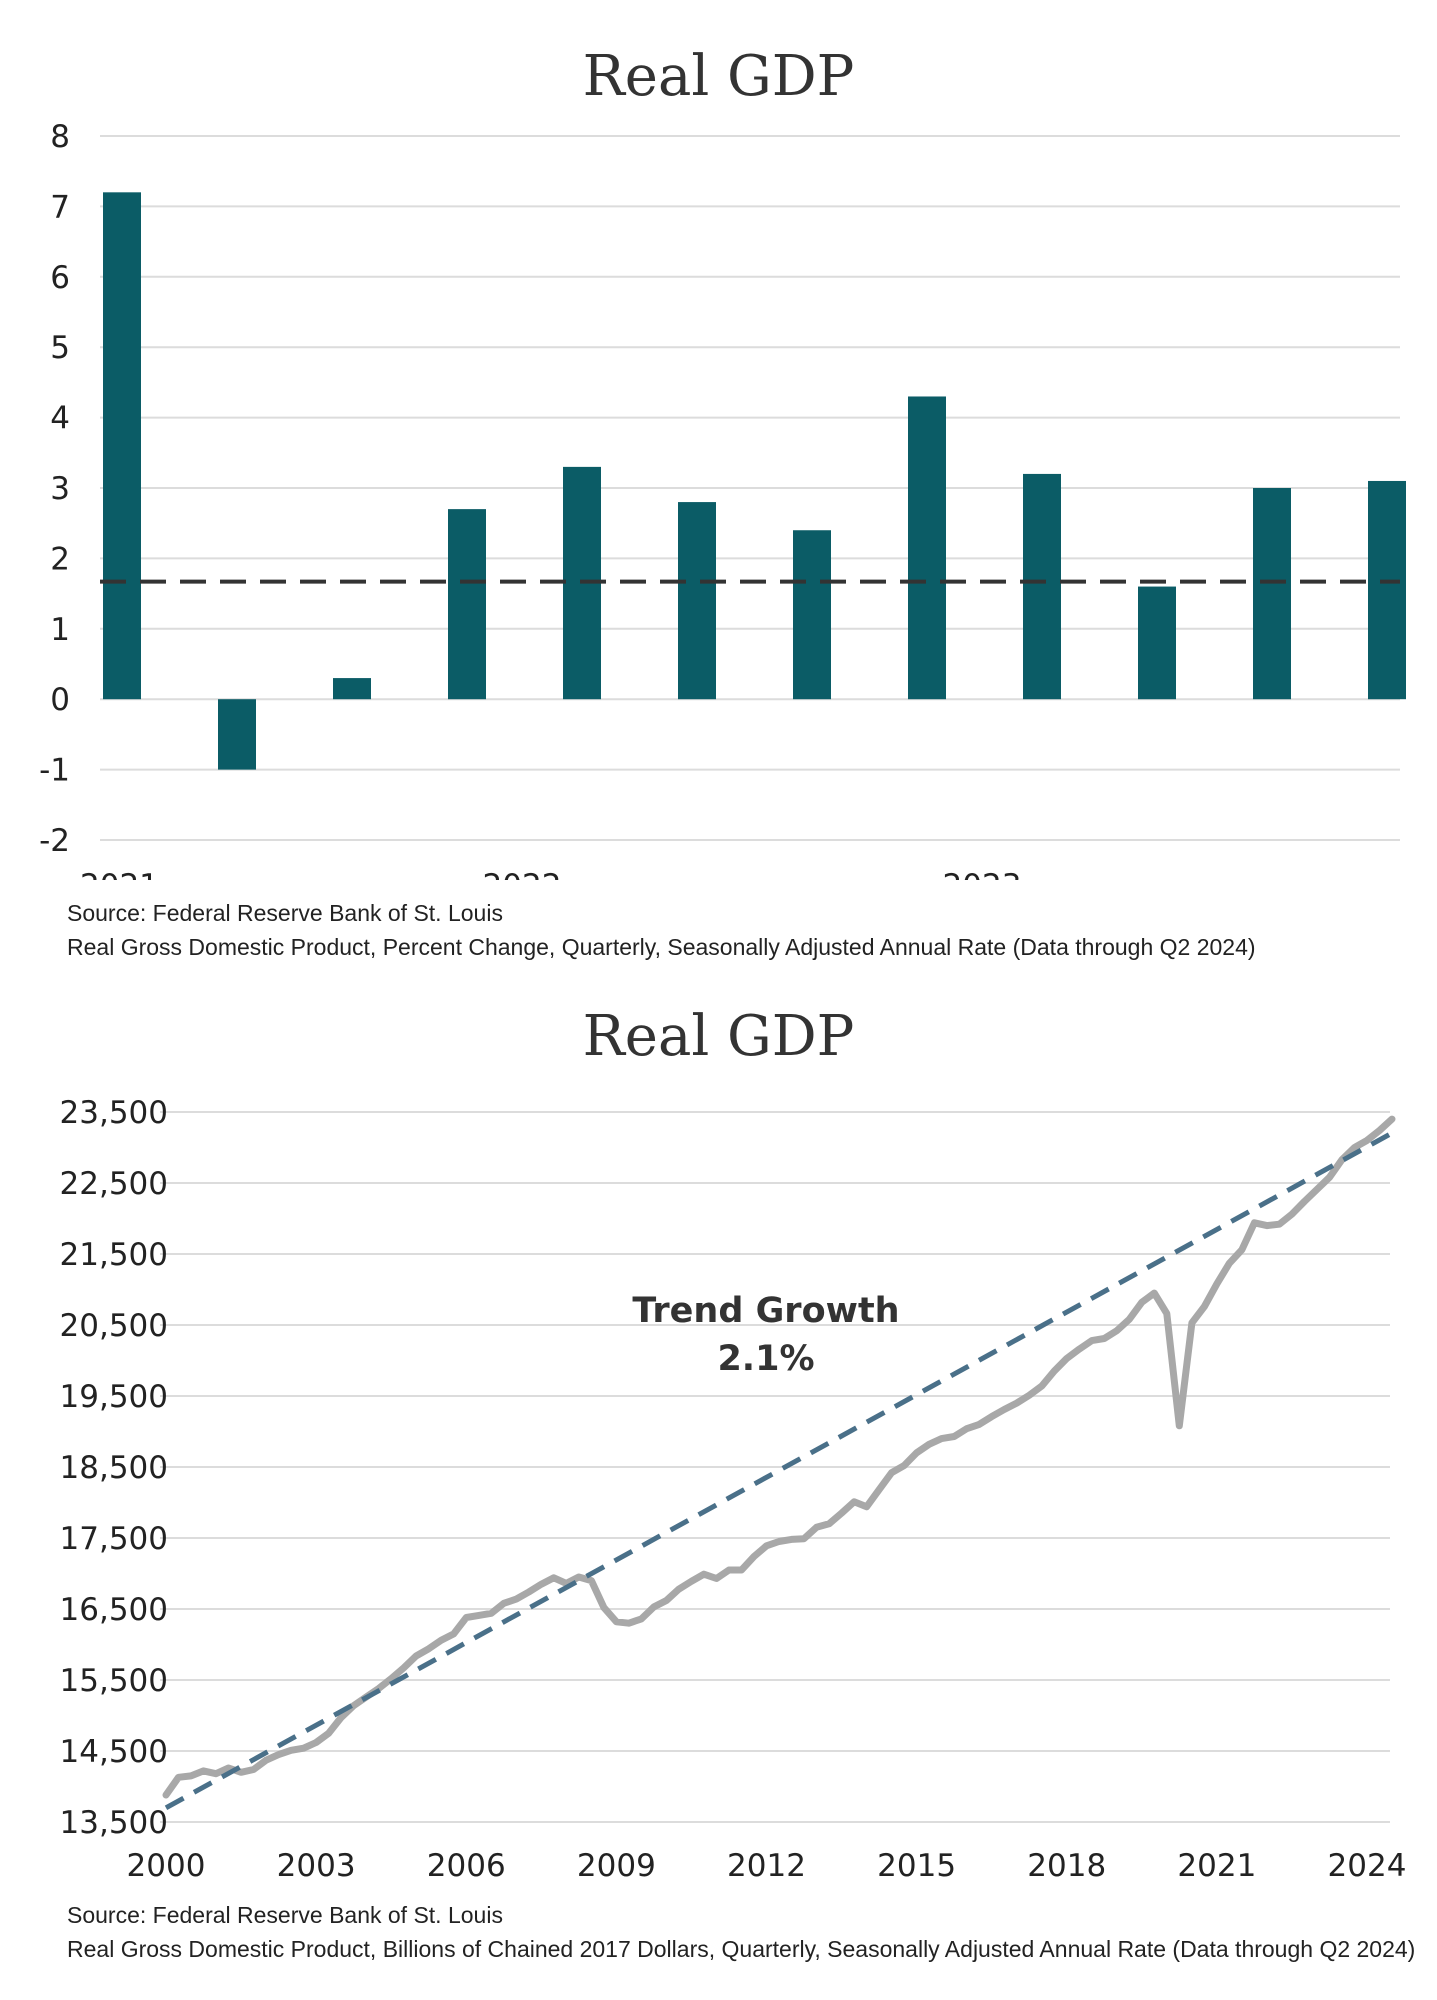 The height and width of the screenshot is (2000, 1437). Describe the element at coordinates (114, 1823) in the screenshot. I see `chart2-y-tick-label: 13,500` at that location.